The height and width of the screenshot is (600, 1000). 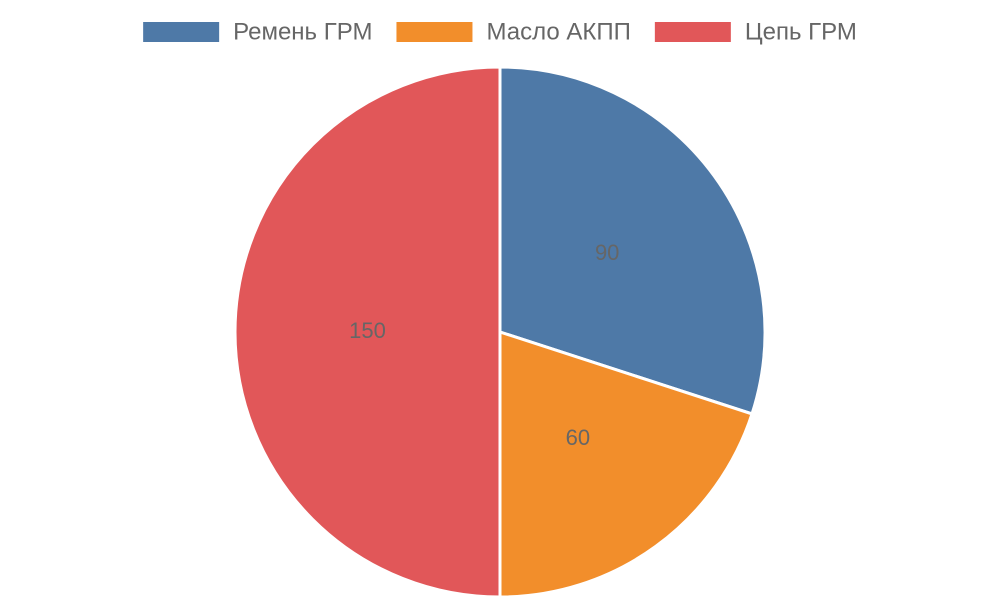 What do you see at coordinates (302, 31) in the screenshot?
I see `legend-label: Ремень ГРМ` at bounding box center [302, 31].